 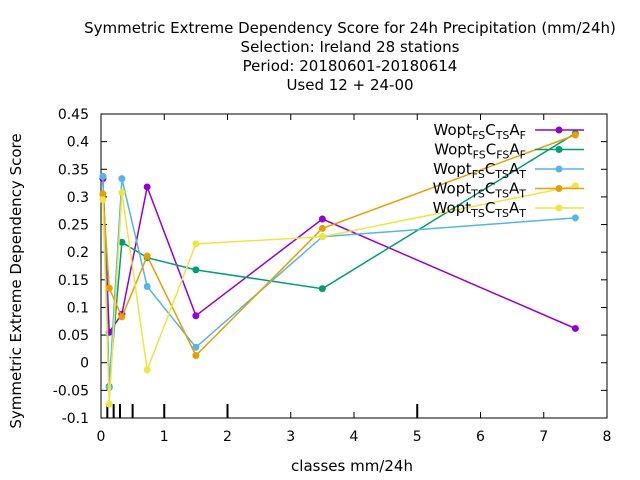 What do you see at coordinates (73, 281) in the screenshot?
I see `y-tick-label: 0.15` at bounding box center [73, 281].